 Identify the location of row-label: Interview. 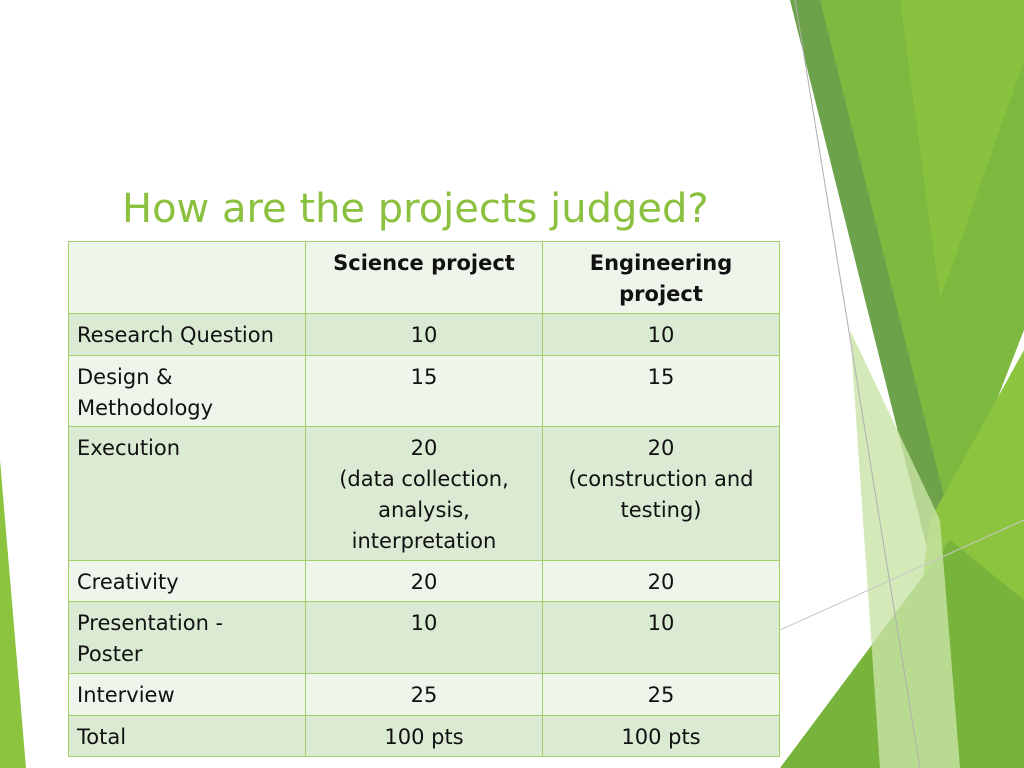
(187, 694).